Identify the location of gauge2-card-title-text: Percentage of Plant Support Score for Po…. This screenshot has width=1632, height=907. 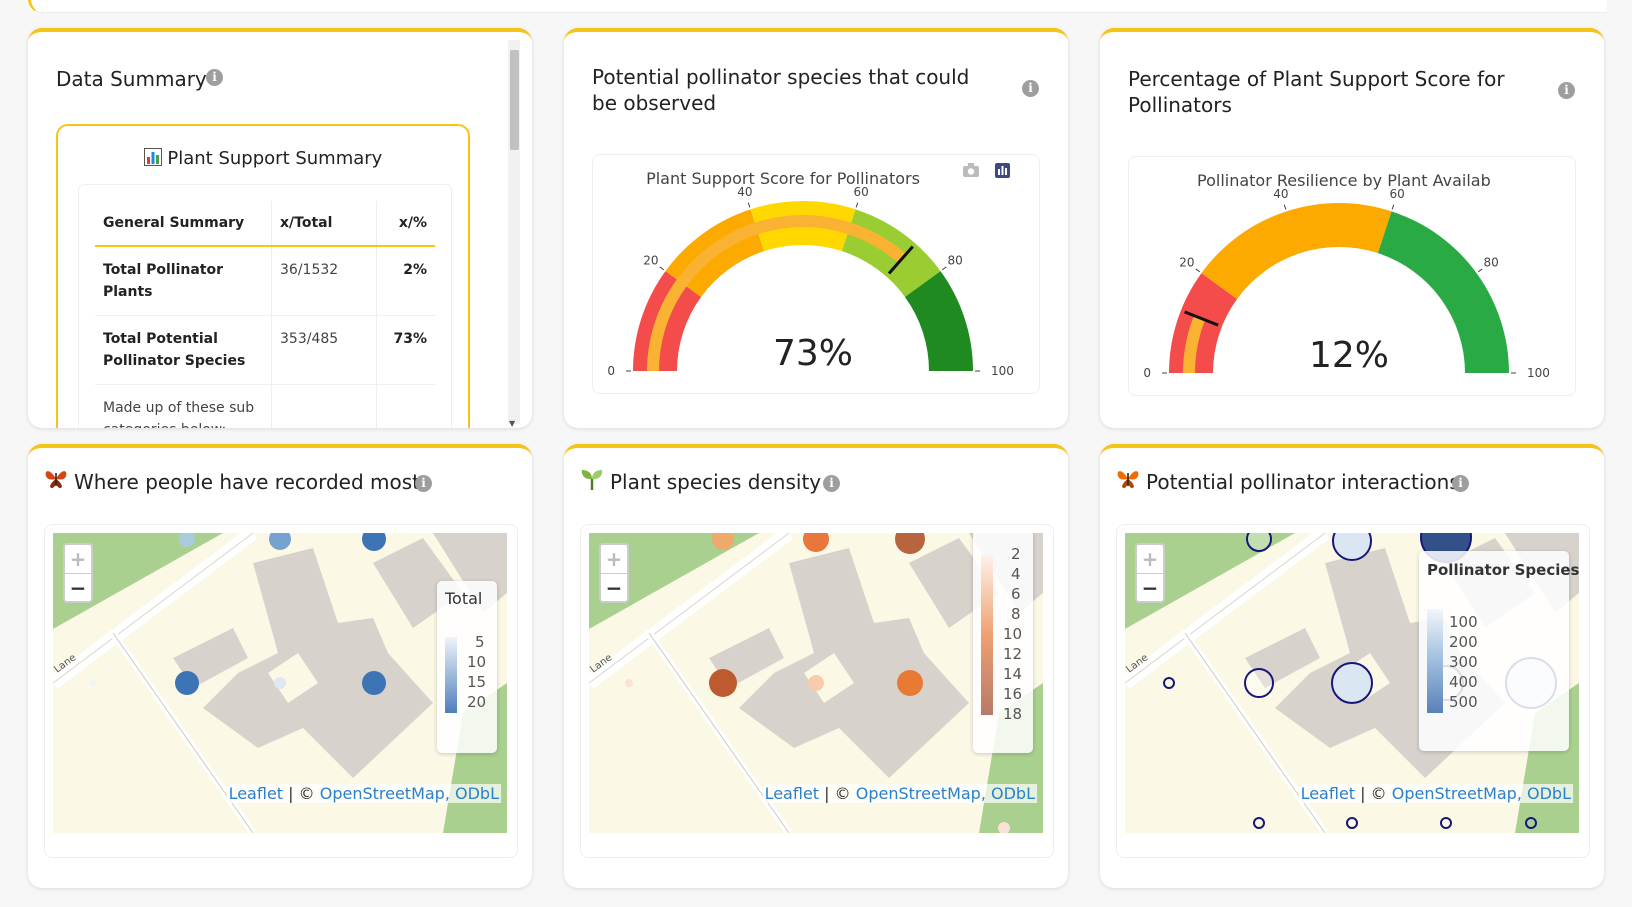
(1316, 92).